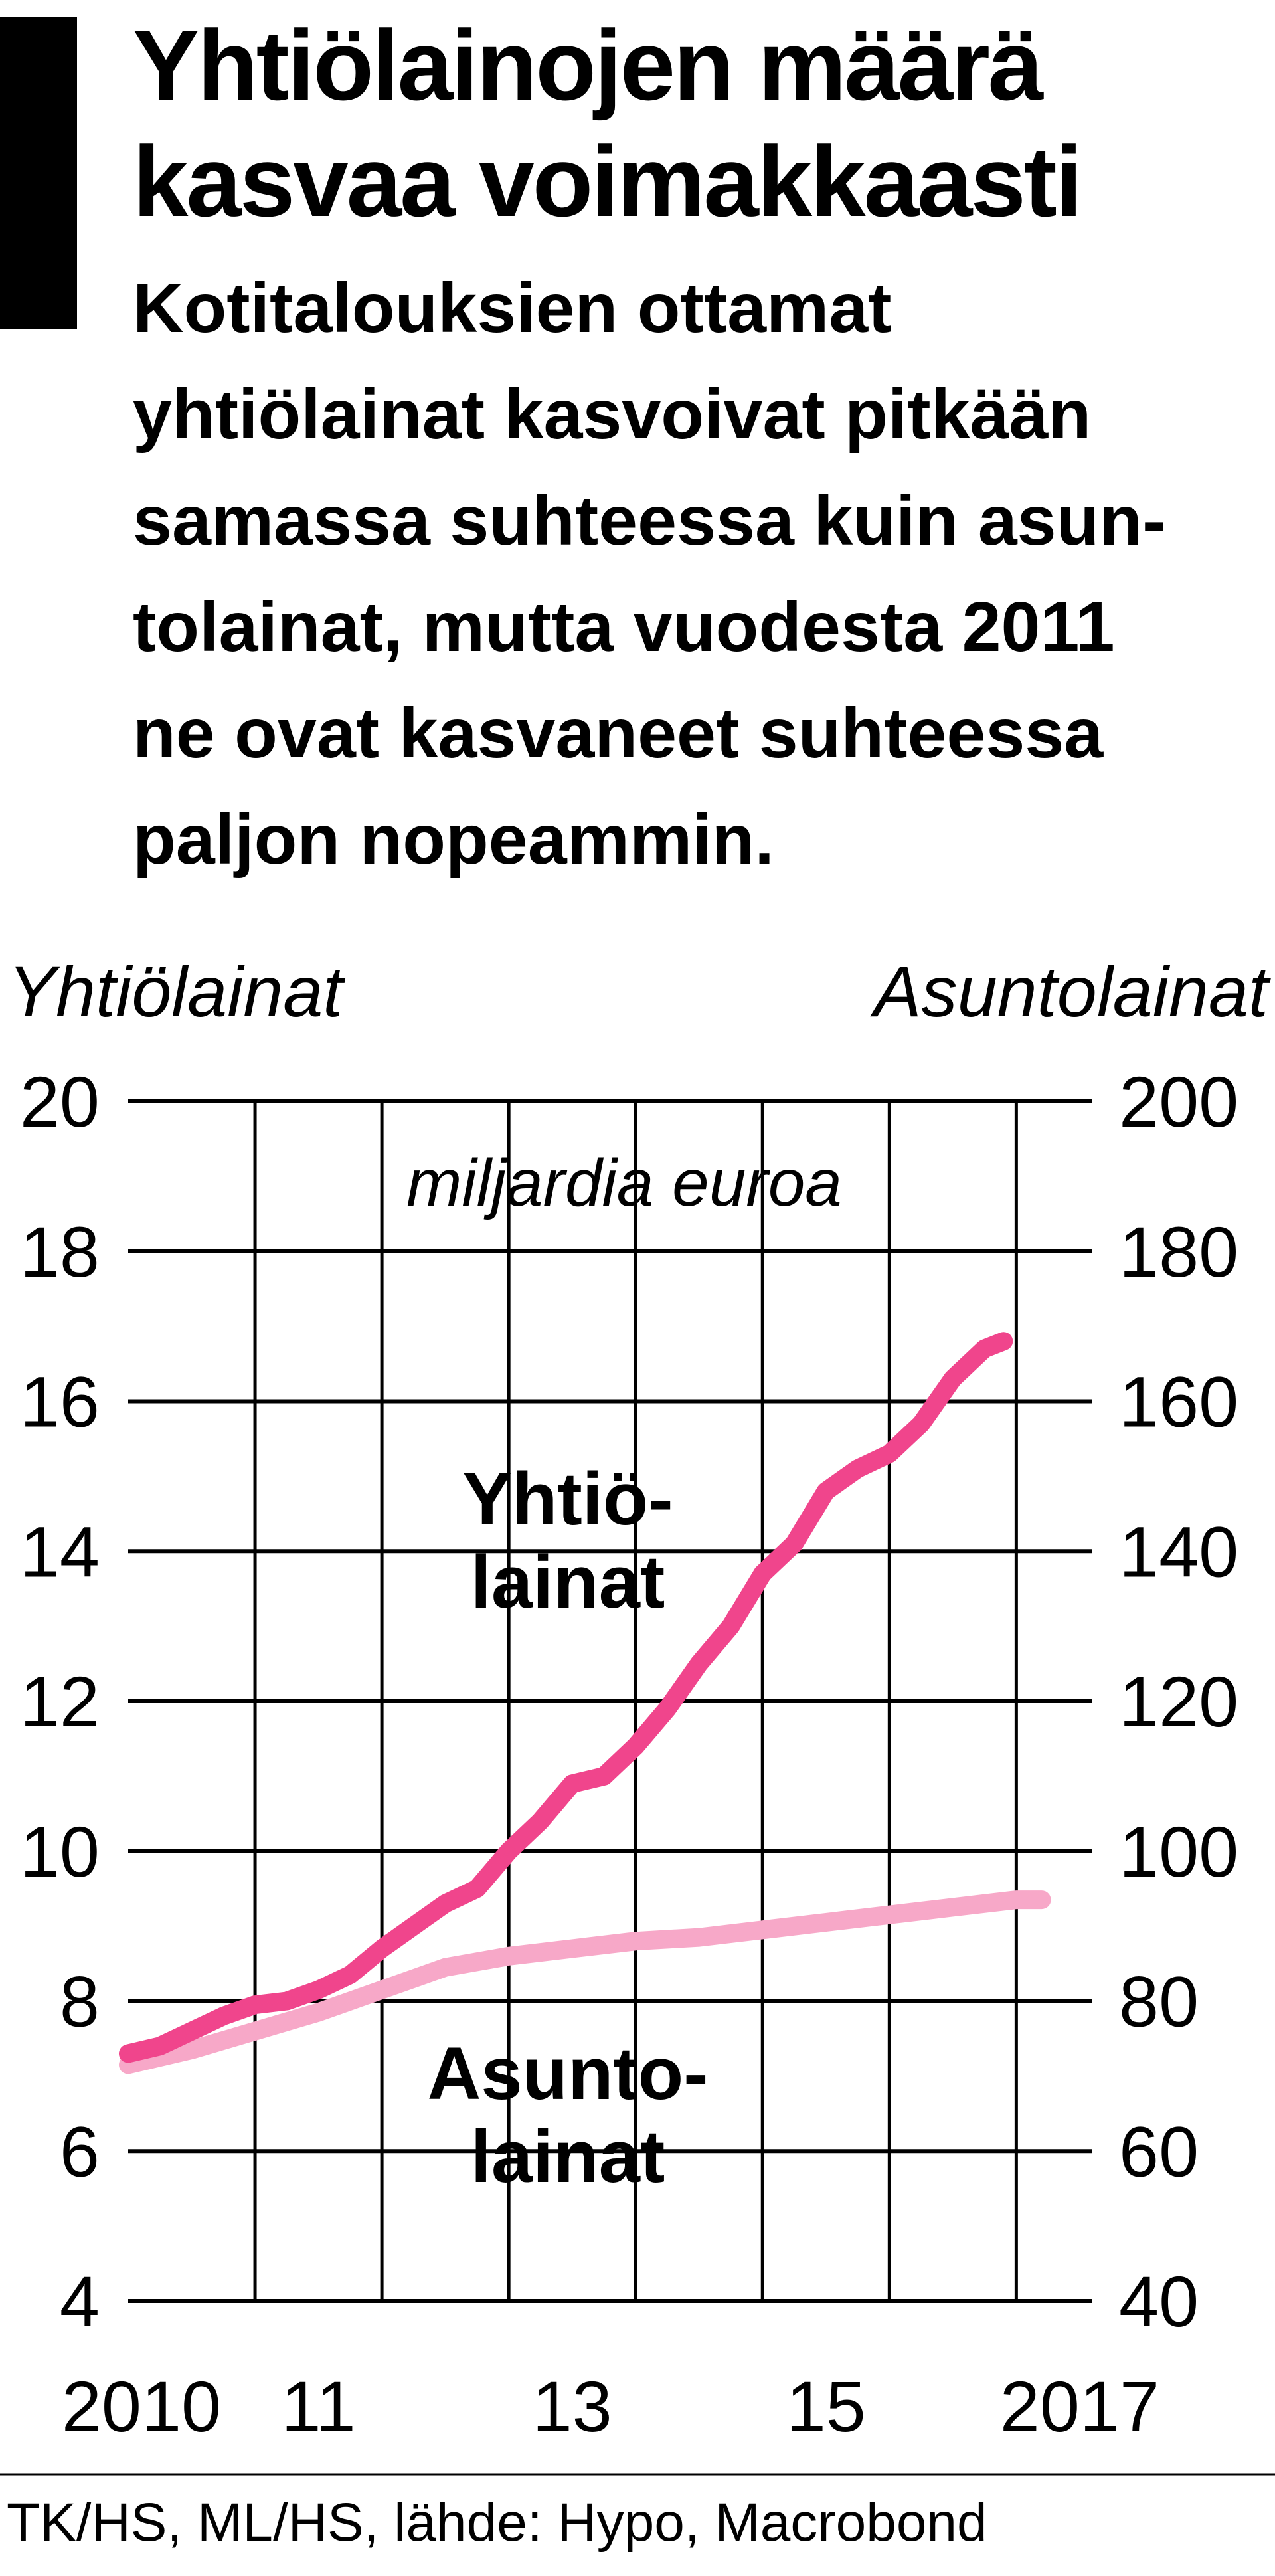  Describe the element at coordinates (1070, 991) in the screenshot. I see `y2-axis-label: Asuntolainat` at that location.